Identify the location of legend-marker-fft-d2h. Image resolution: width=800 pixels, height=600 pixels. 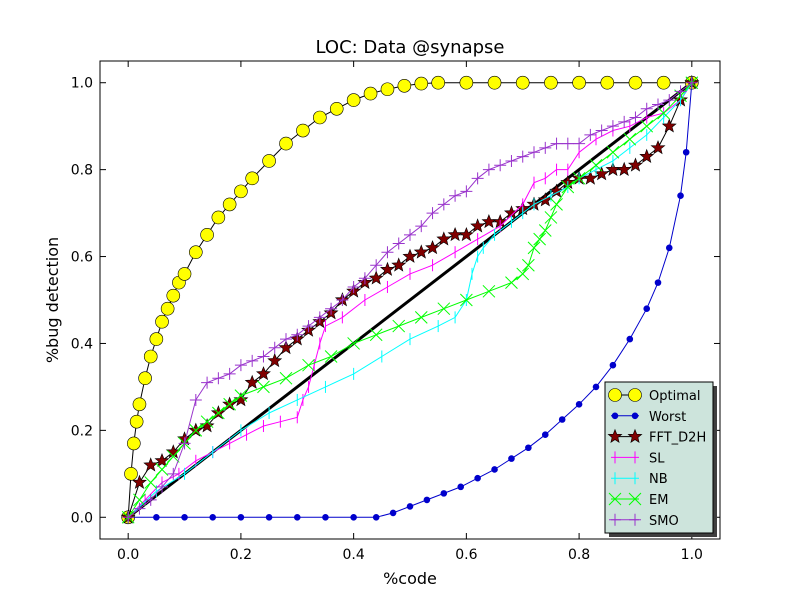
(615, 435).